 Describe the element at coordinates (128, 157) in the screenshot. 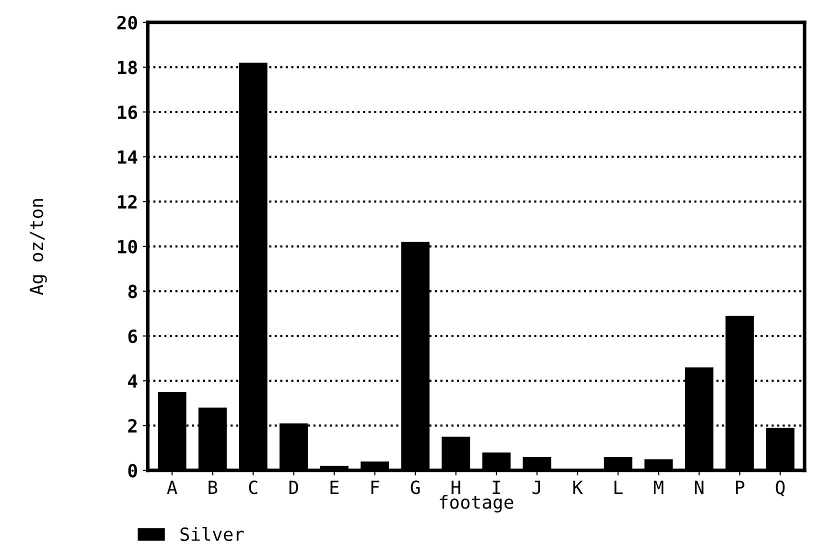

I see `y-tick-label: 14` at that location.